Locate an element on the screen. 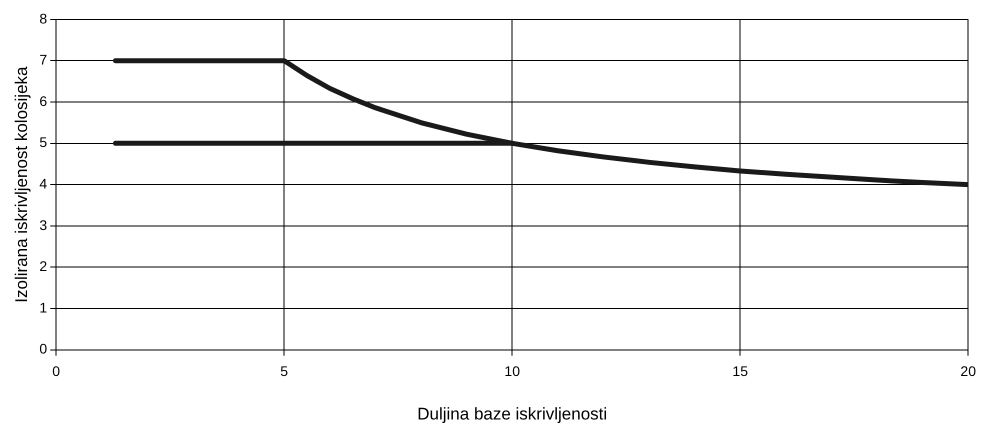  y-tick-label: 1 is located at coordinates (43, 307).